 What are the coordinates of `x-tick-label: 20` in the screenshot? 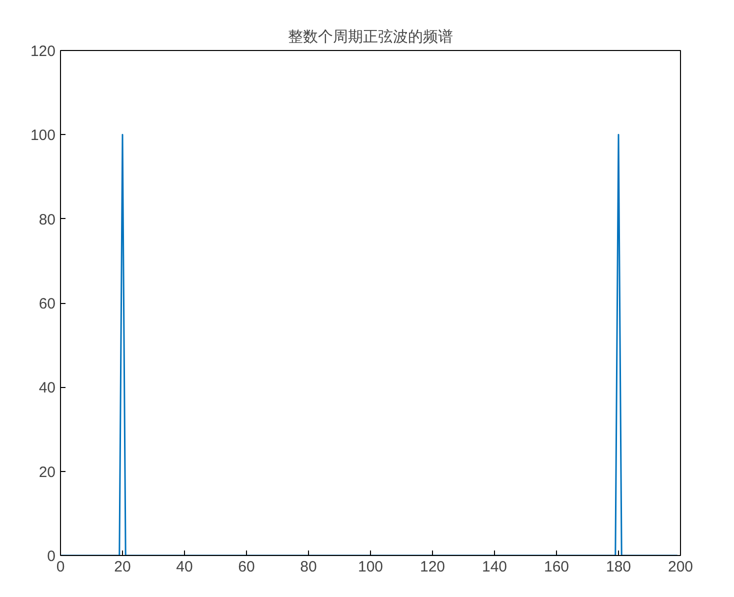 It's located at (122, 567).